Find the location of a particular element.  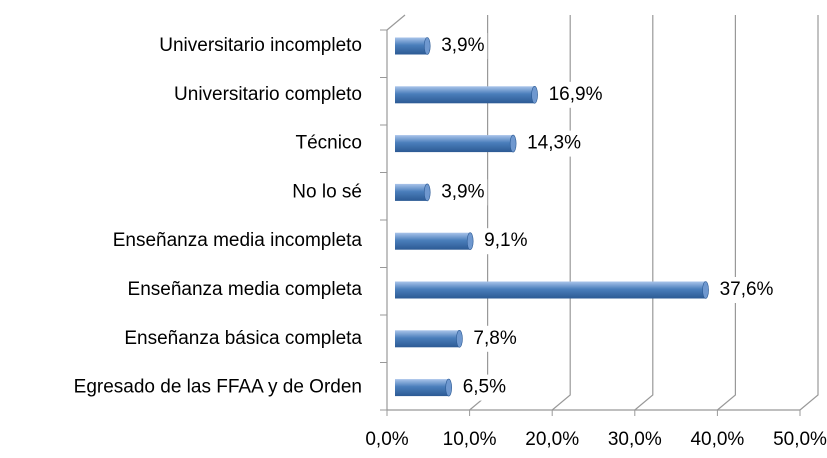

category-label: Egresado de las FFAA y de Orden is located at coordinates (218, 387).